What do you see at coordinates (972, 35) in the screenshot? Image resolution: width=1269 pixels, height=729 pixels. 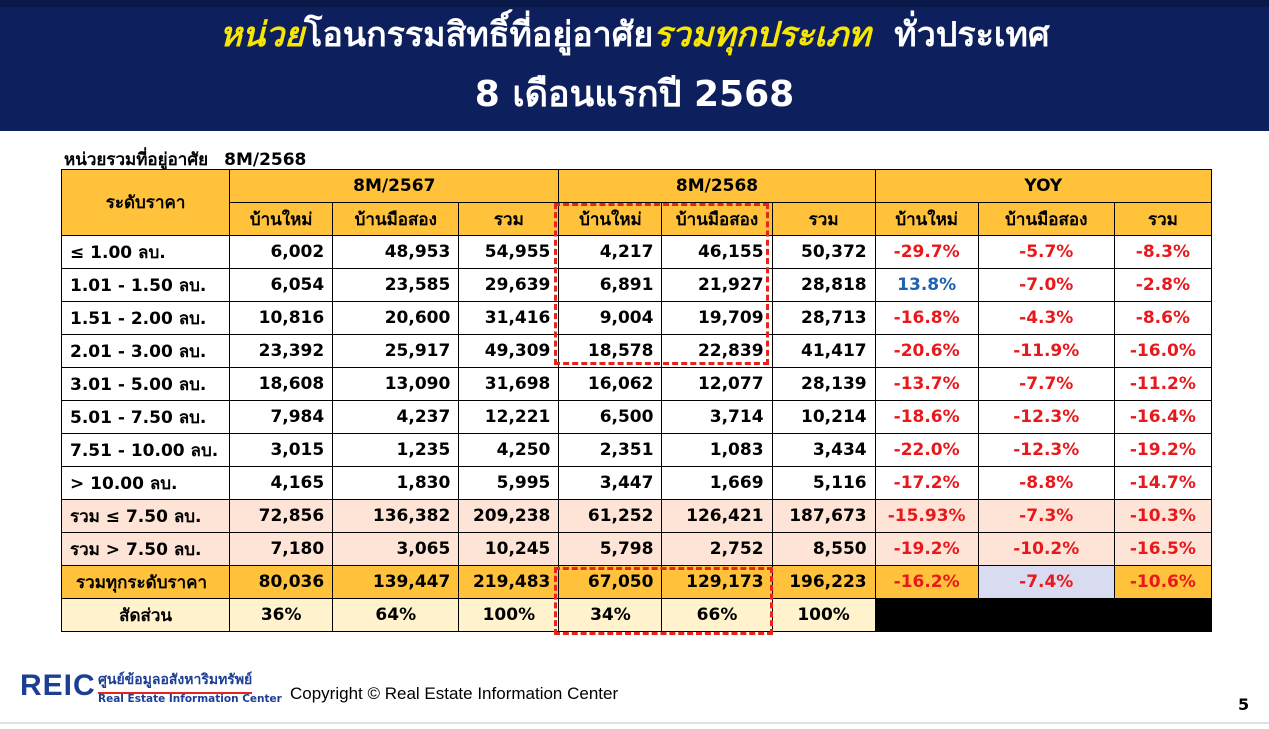 I see `title-text-nationwide: ทั่วประเทศ` at bounding box center [972, 35].